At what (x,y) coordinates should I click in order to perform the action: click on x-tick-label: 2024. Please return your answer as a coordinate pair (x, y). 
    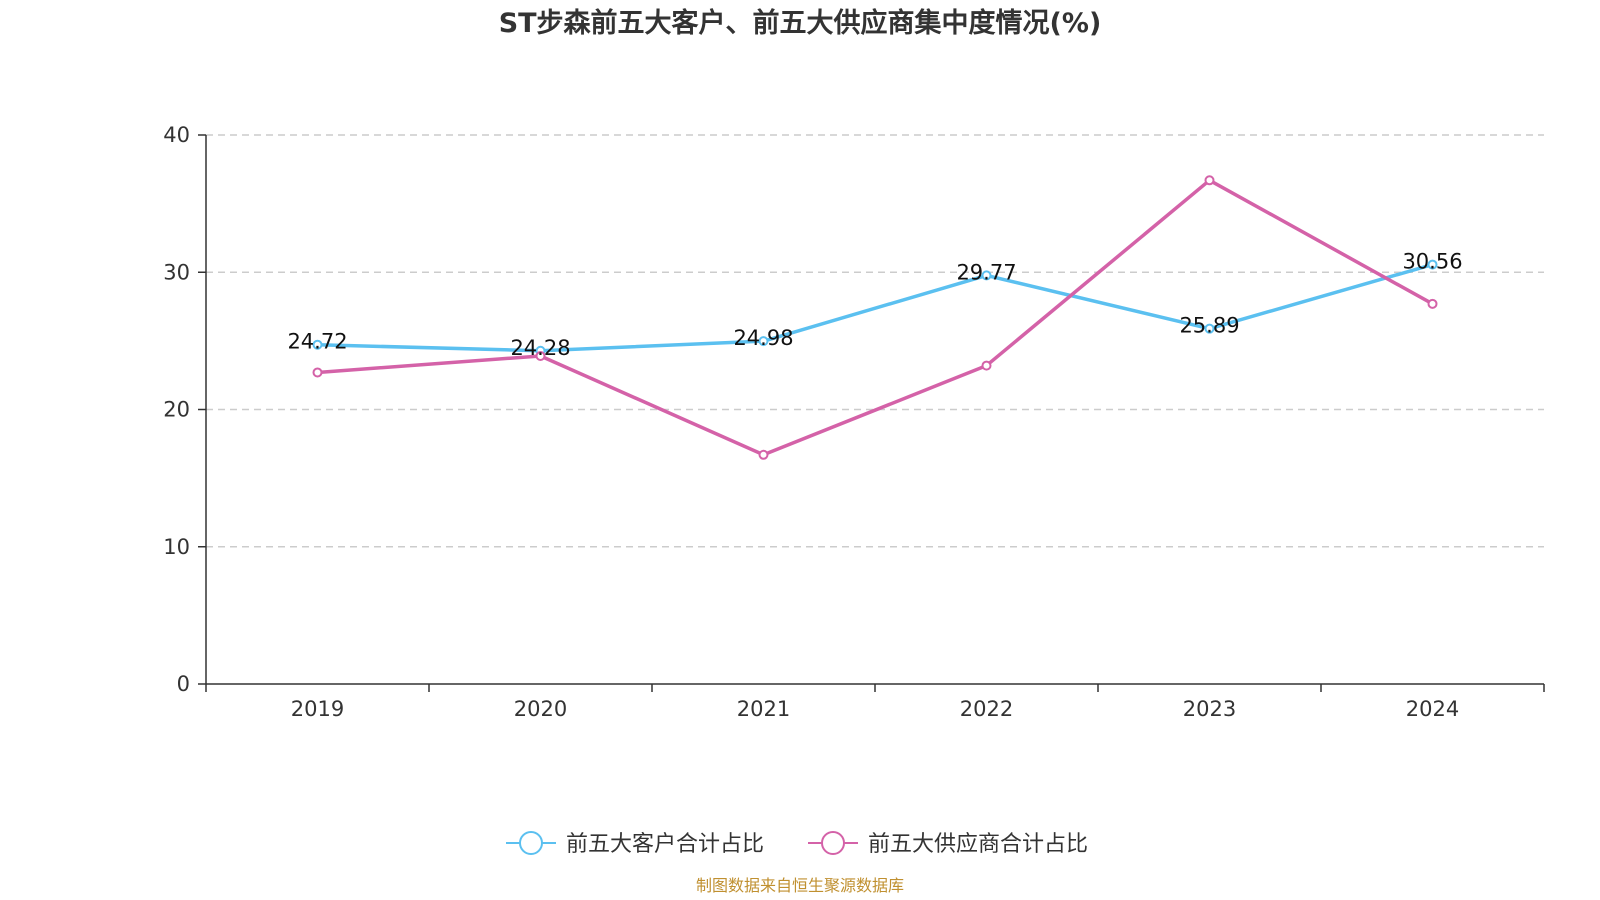
    Looking at the image, I should click on (1432, 709).